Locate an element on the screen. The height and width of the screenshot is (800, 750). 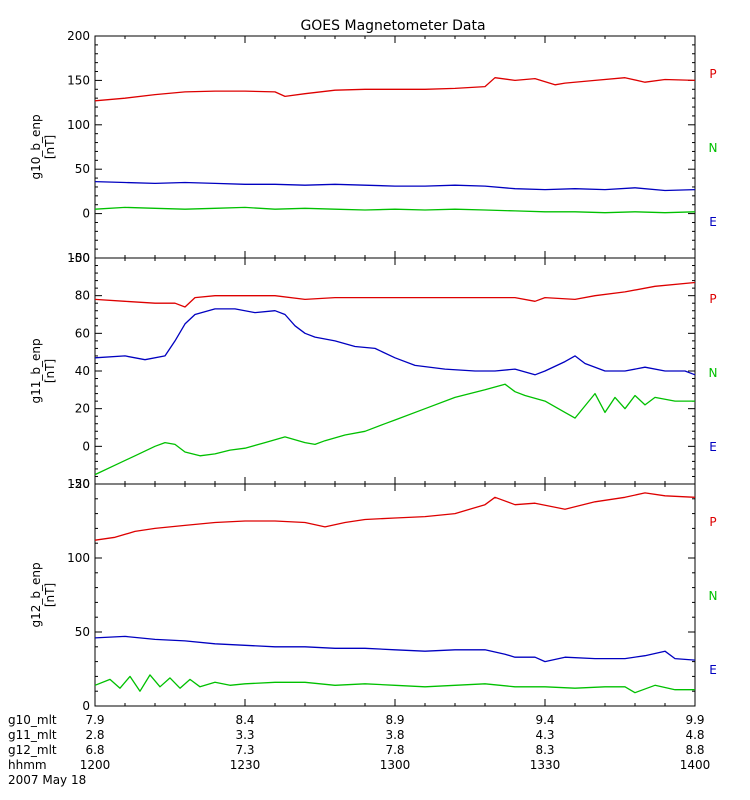
y-axis-label: g10_b_enp is located at coordinates (36, 146).